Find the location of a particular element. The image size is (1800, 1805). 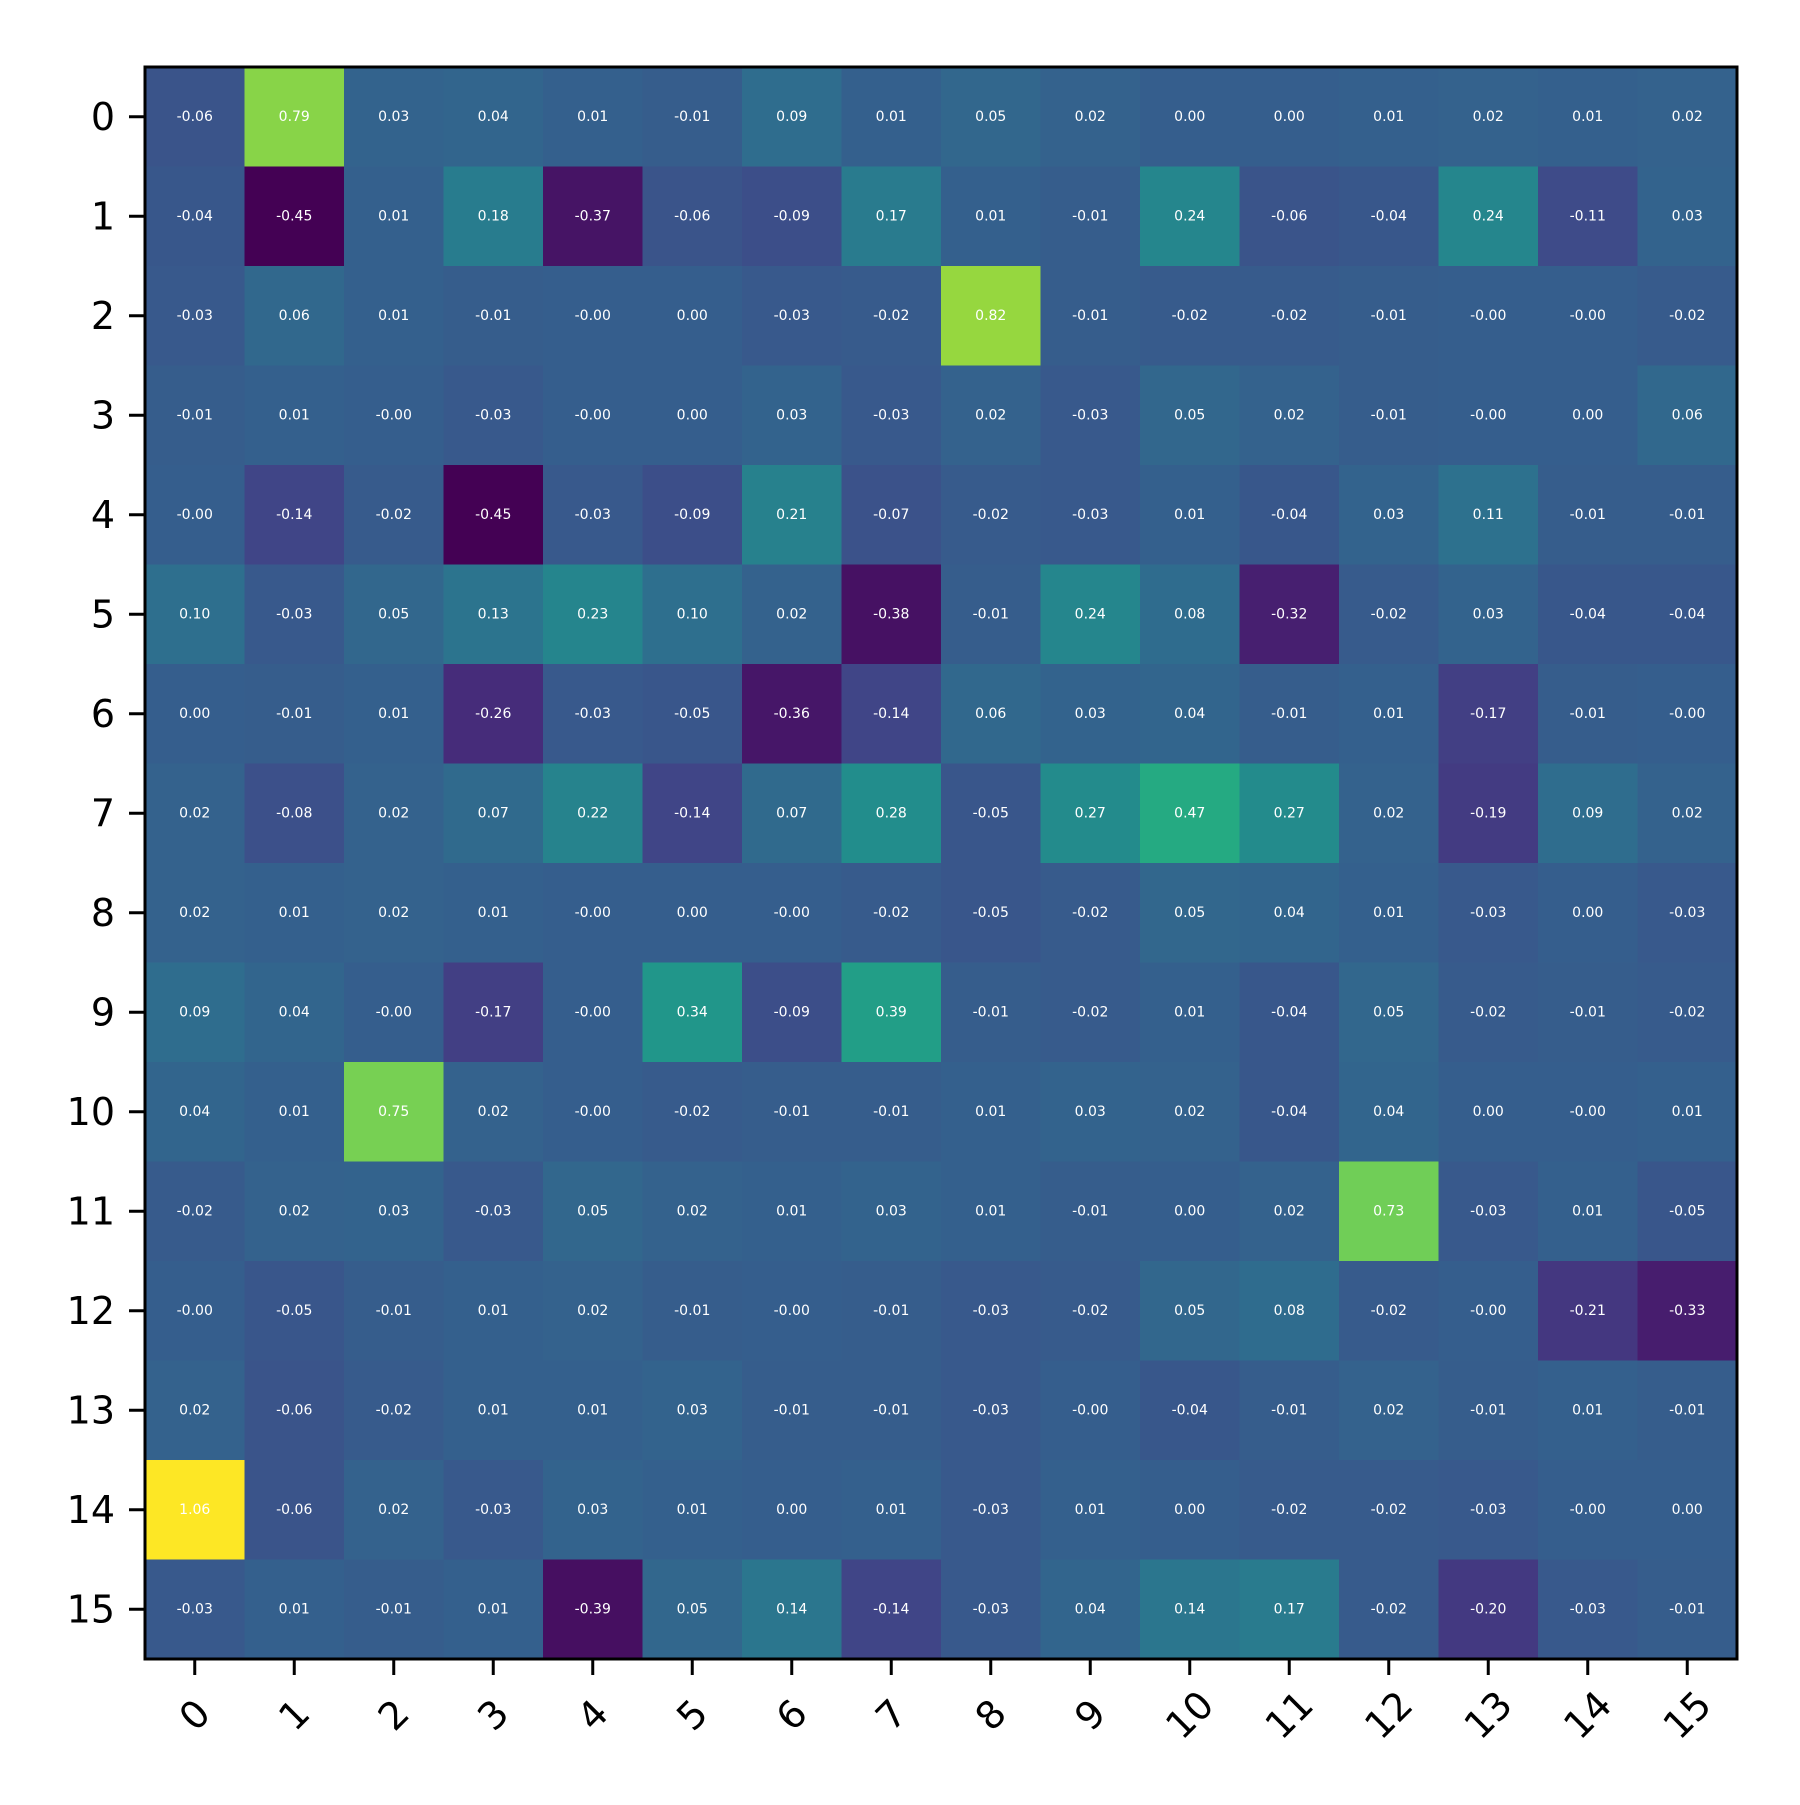

heatmap-cell-r8-c9 is located at coordinates (1090, 913).